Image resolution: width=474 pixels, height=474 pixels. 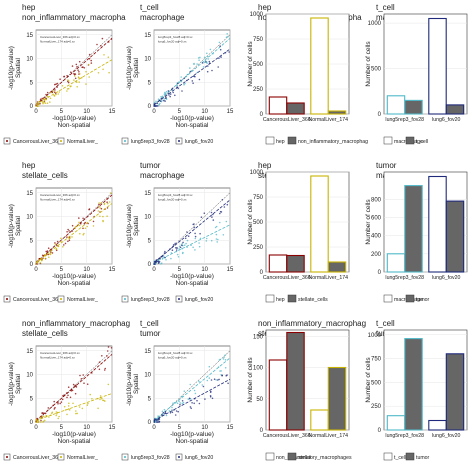 I want to click on x-category-label: NormalLiver_174, so click(x=328, y=436).